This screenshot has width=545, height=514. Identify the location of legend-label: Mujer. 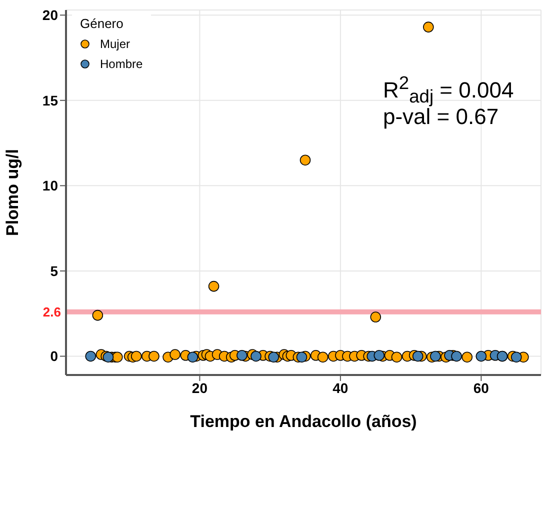
(115, 44).